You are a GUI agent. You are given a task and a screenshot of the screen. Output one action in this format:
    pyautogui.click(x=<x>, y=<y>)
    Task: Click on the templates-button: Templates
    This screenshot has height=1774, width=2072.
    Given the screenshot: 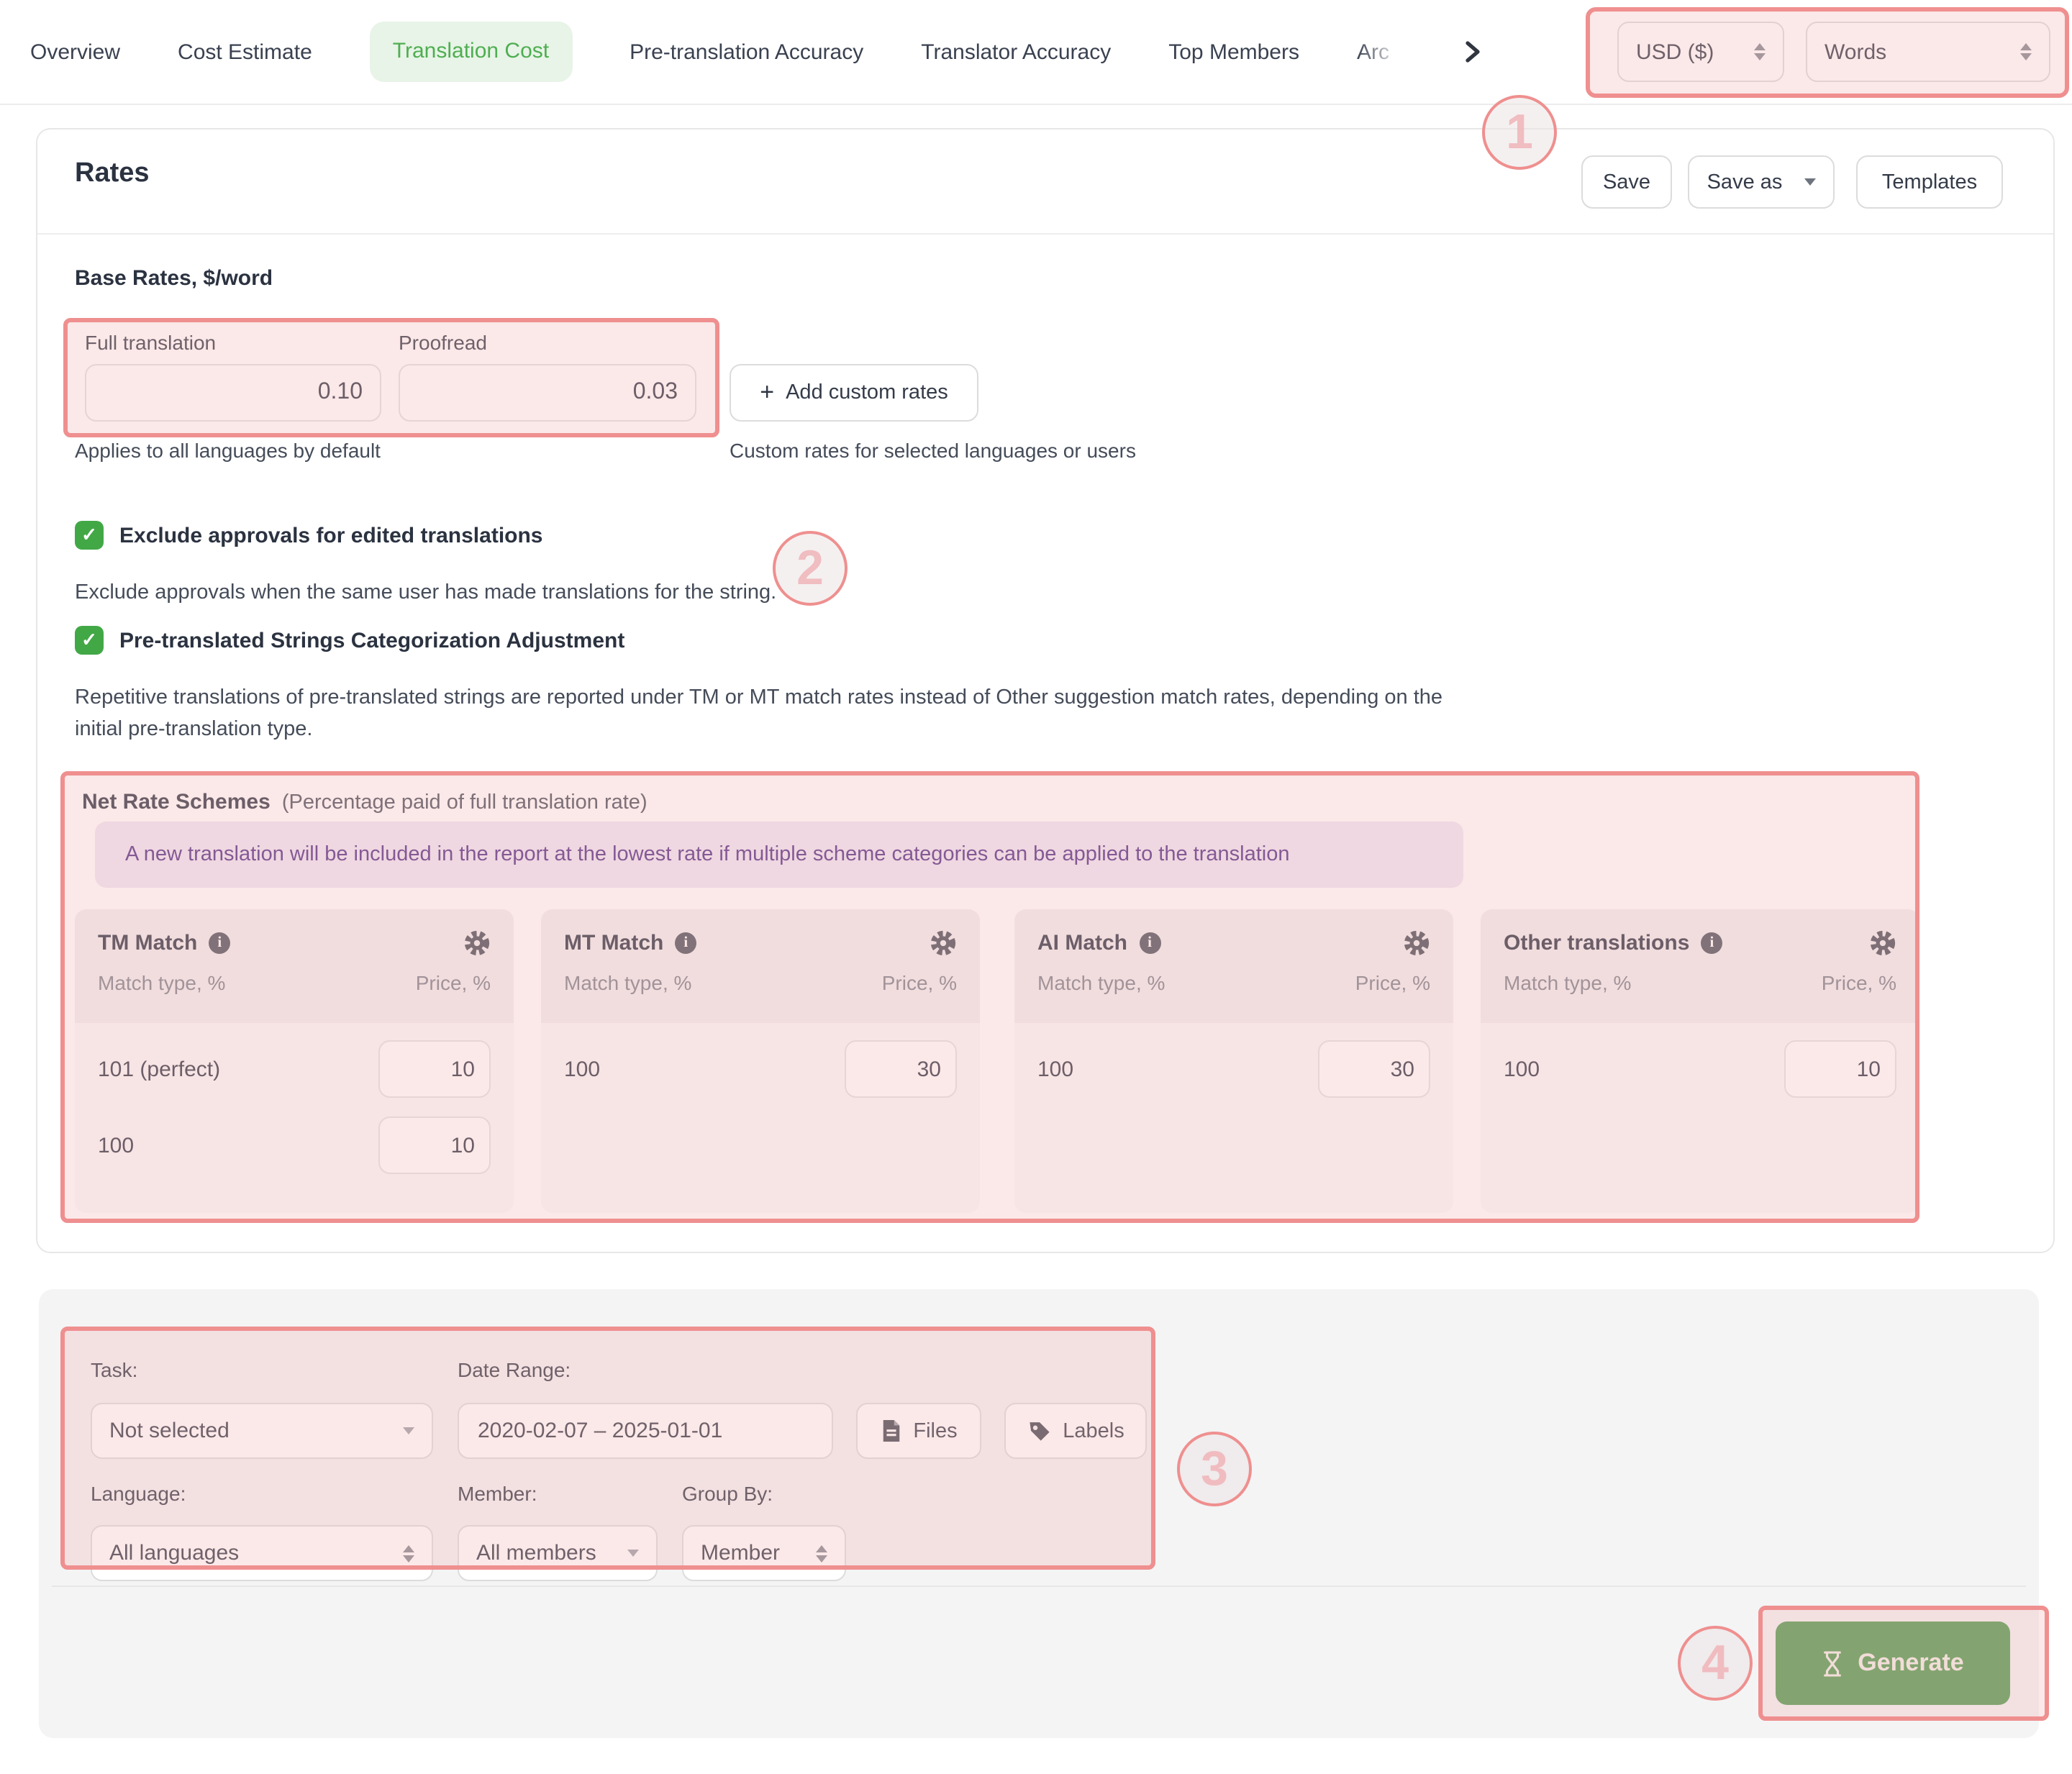 What is the action you would take?
    pyautogui.click(x=1929, y=182)
    